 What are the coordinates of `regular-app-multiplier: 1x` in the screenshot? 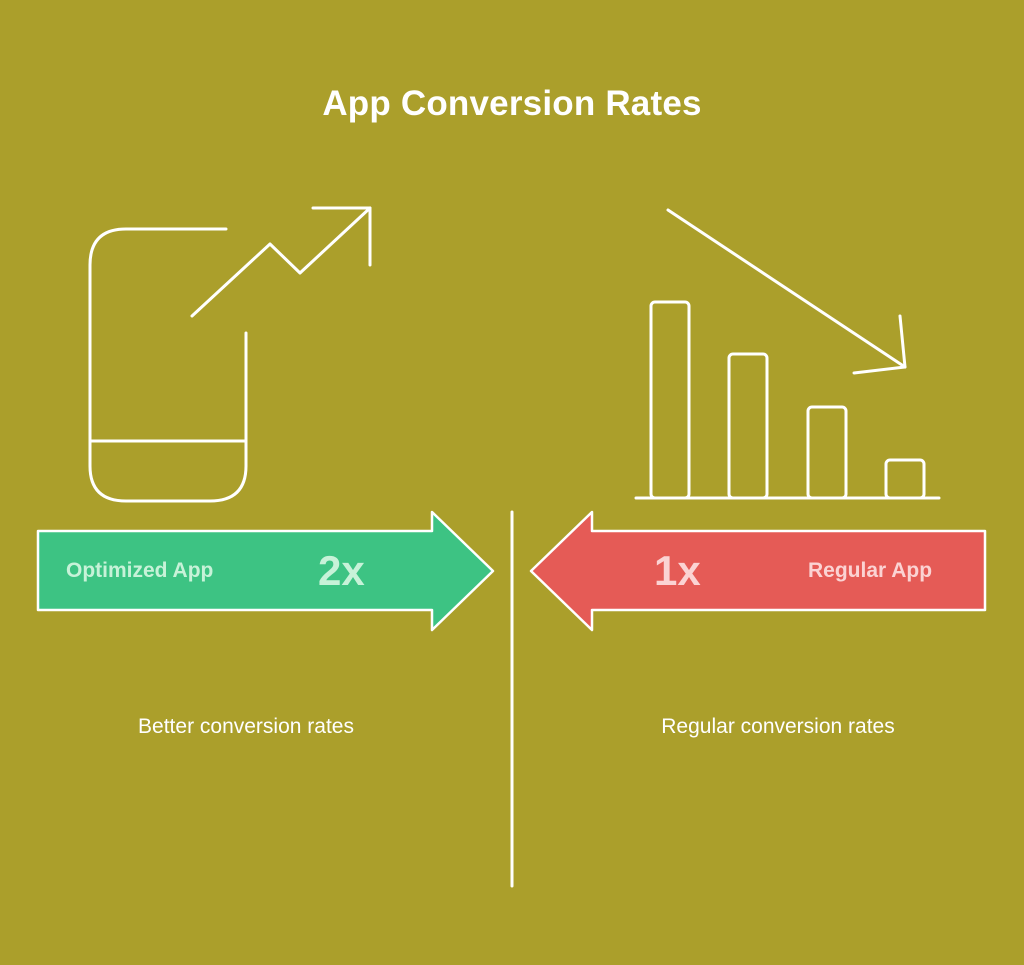 It's located at (677, 570).